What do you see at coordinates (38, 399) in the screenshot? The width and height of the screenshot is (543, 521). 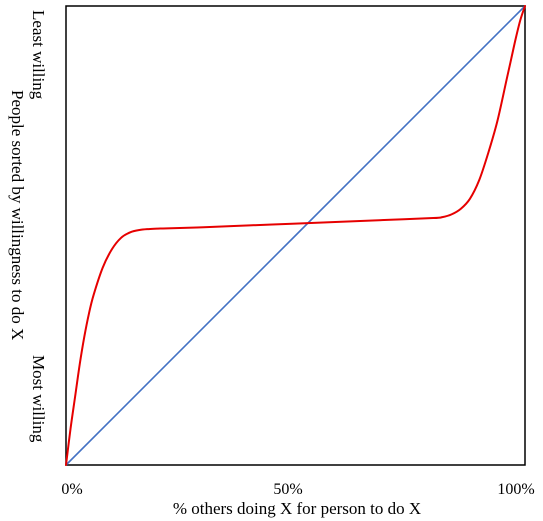 I see `y-end-label-bottom: Most willing` at bounding box center [38, 399].